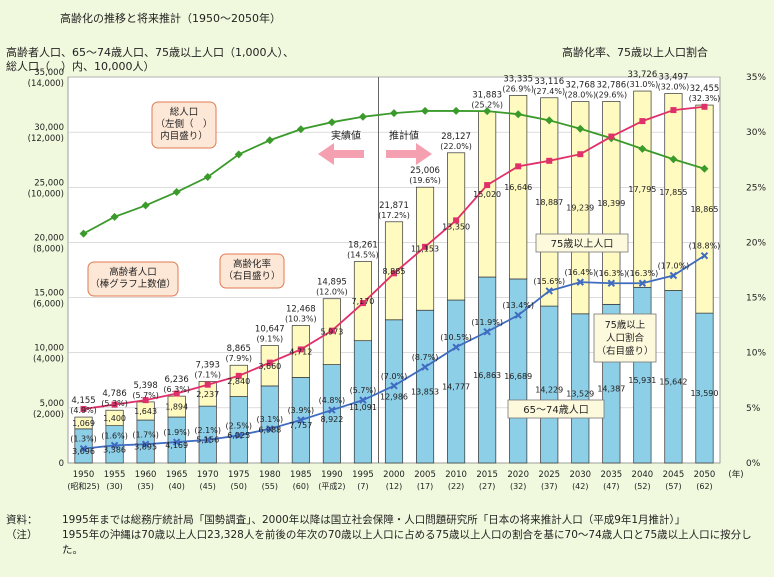 The width and height of the screenshot is (774, 577). Describe the element at coordinates (270, 339) in the screenshot. I see `aging-rate-label: (9.1%)` at that location.